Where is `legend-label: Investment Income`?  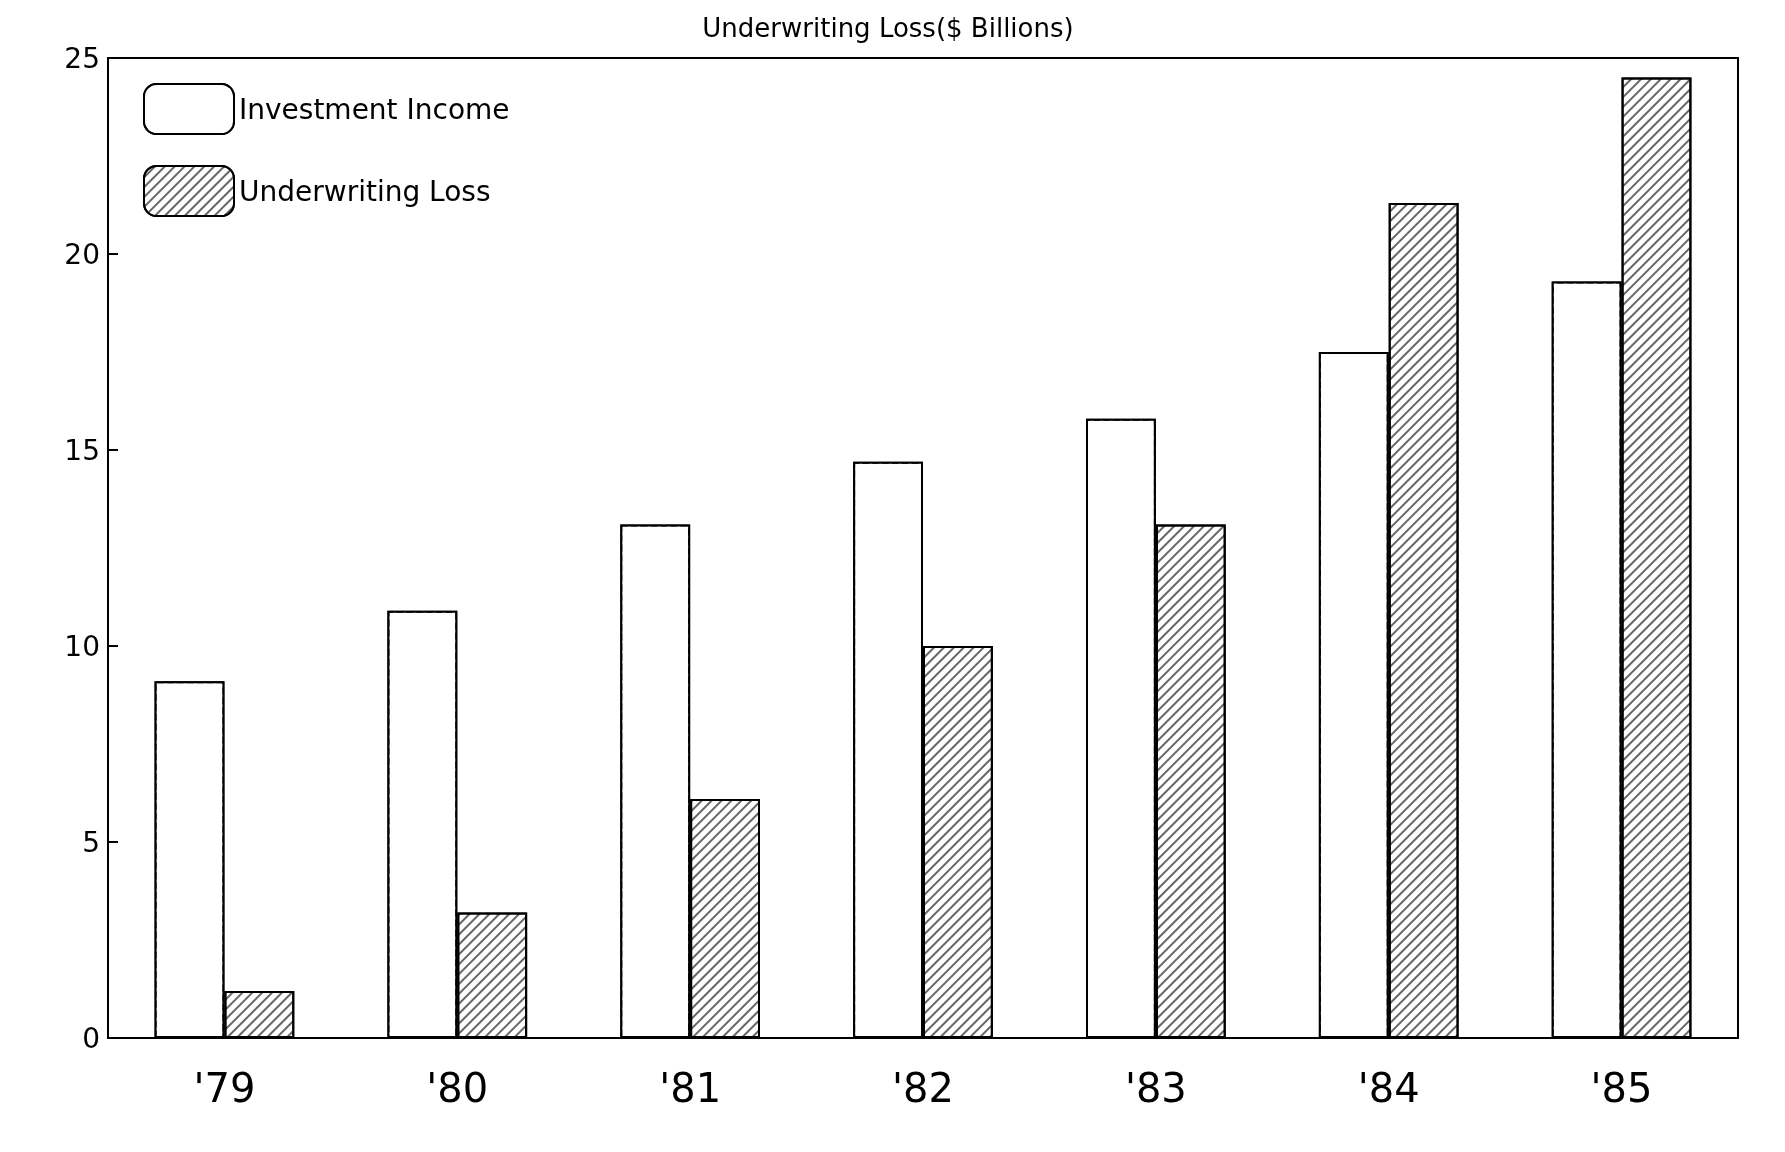
legend-label: Investment Income is located at coordinates (374, 109).